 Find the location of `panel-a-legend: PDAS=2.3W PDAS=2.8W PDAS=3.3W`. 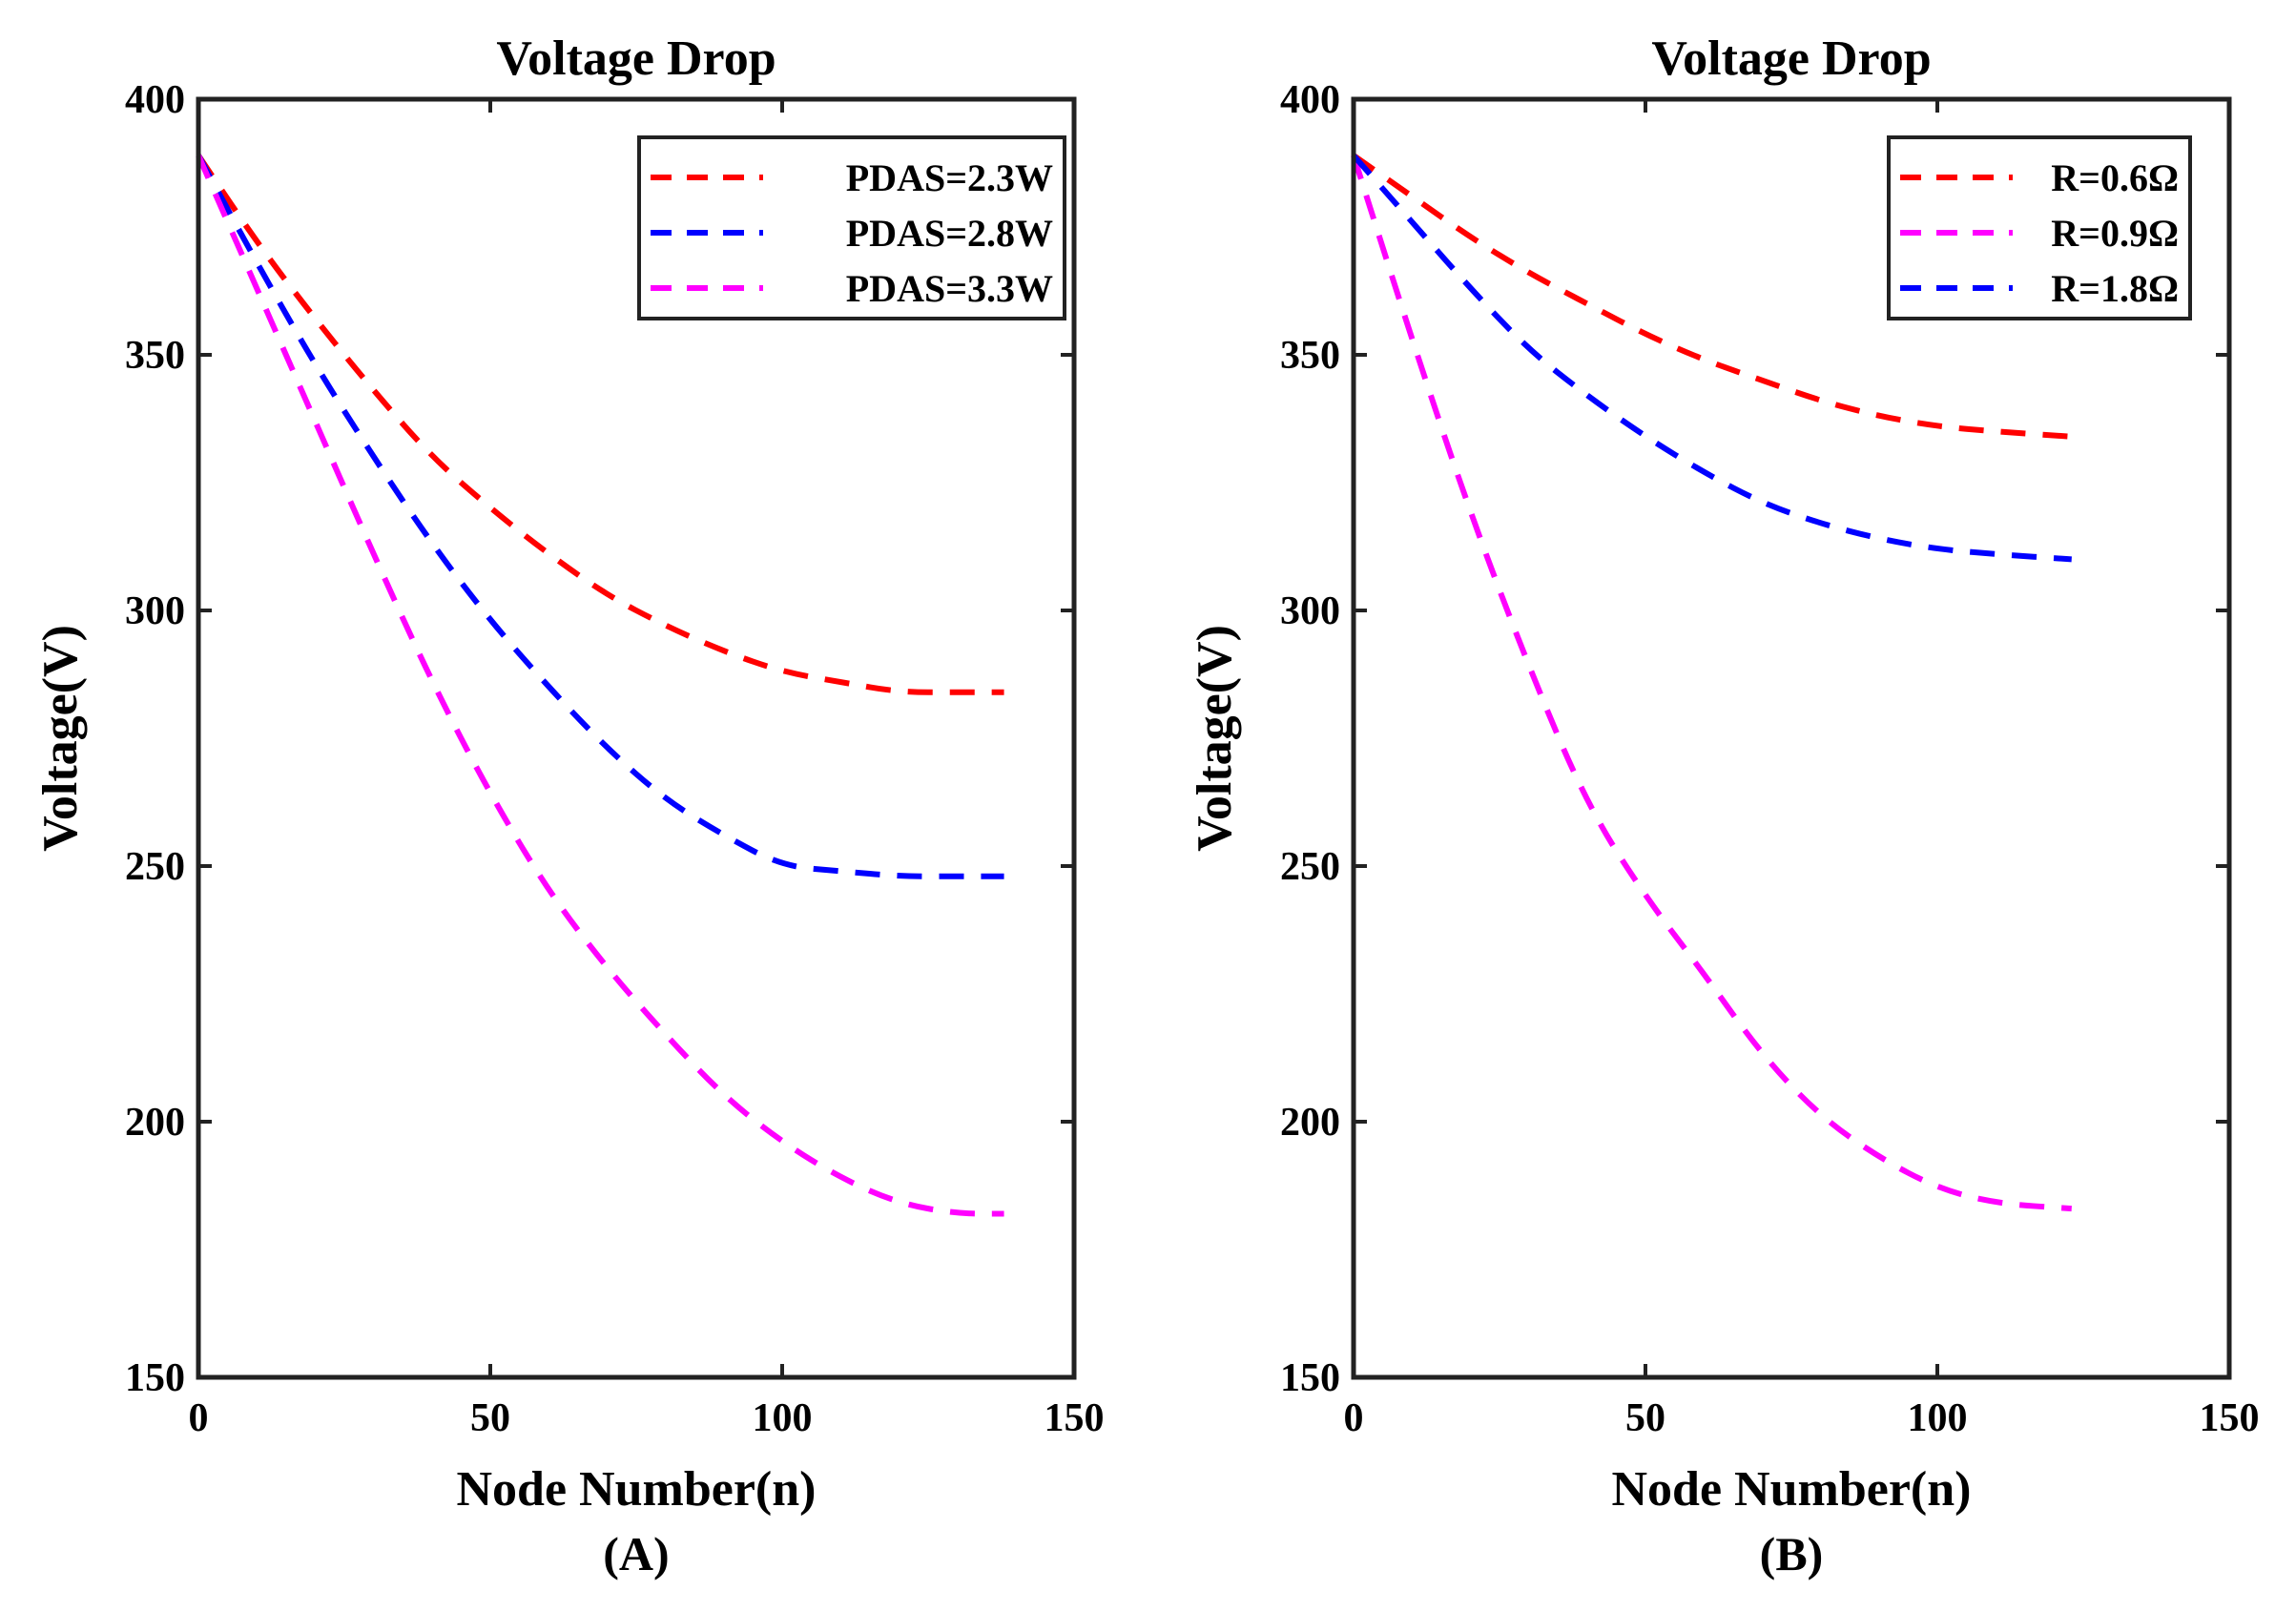

panel-a-legend: PDAS=2.3W PDAS=2.8W PDAS=3.3W is located at coordinates (851, 227).